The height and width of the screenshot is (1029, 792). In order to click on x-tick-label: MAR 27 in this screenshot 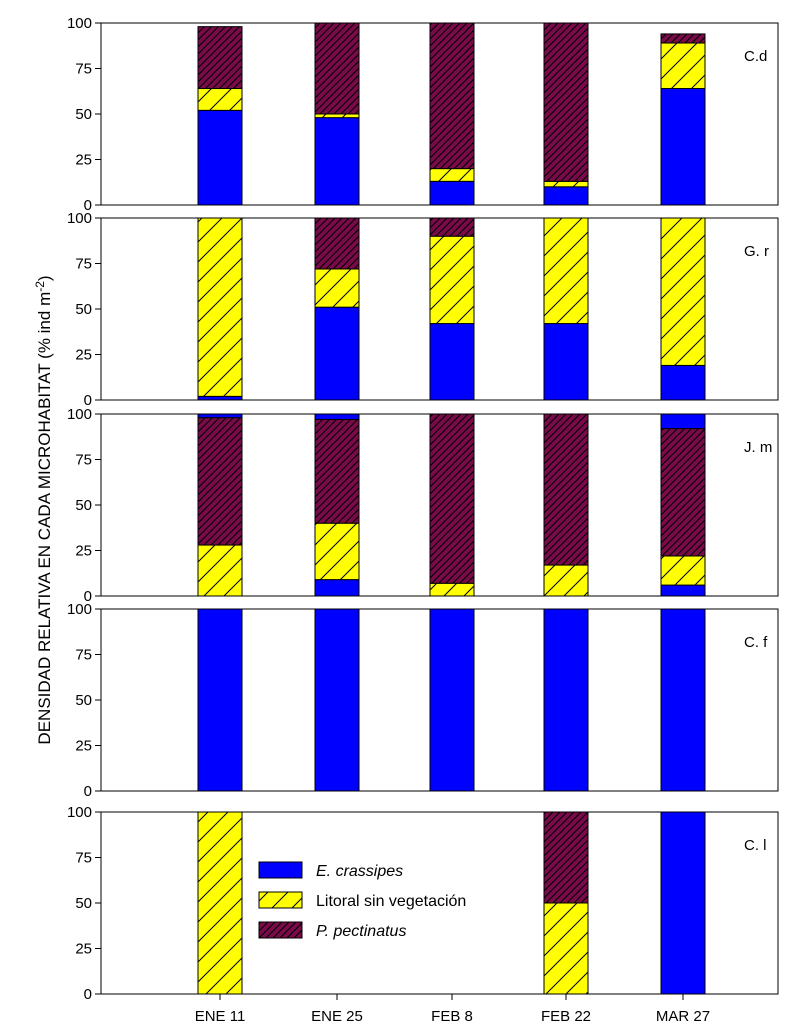, I will do `click(683, 1016)`.